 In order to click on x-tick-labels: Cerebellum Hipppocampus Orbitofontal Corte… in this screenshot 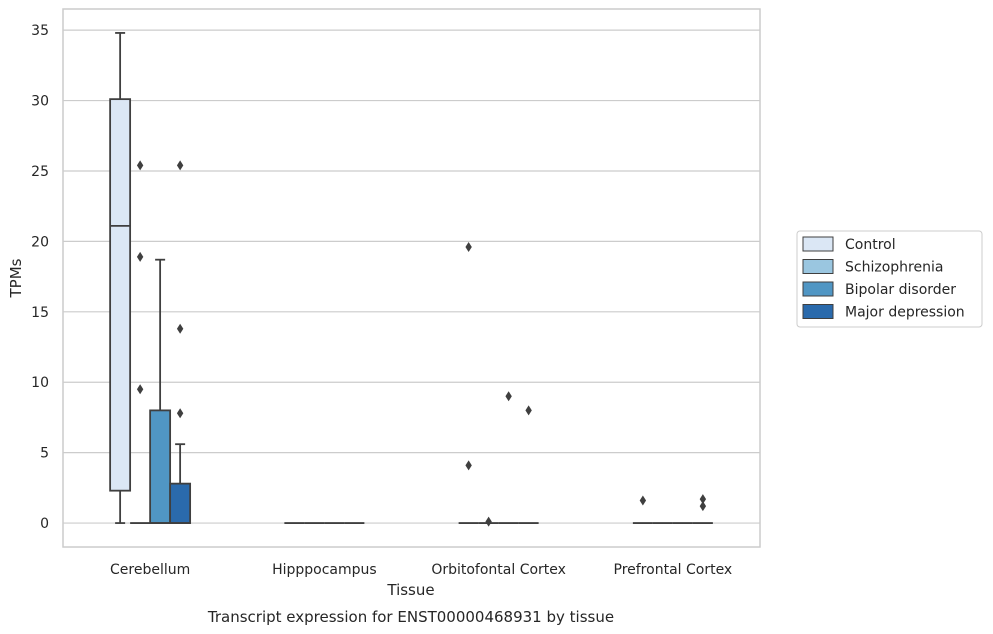, I will do `click(421, 570)`.